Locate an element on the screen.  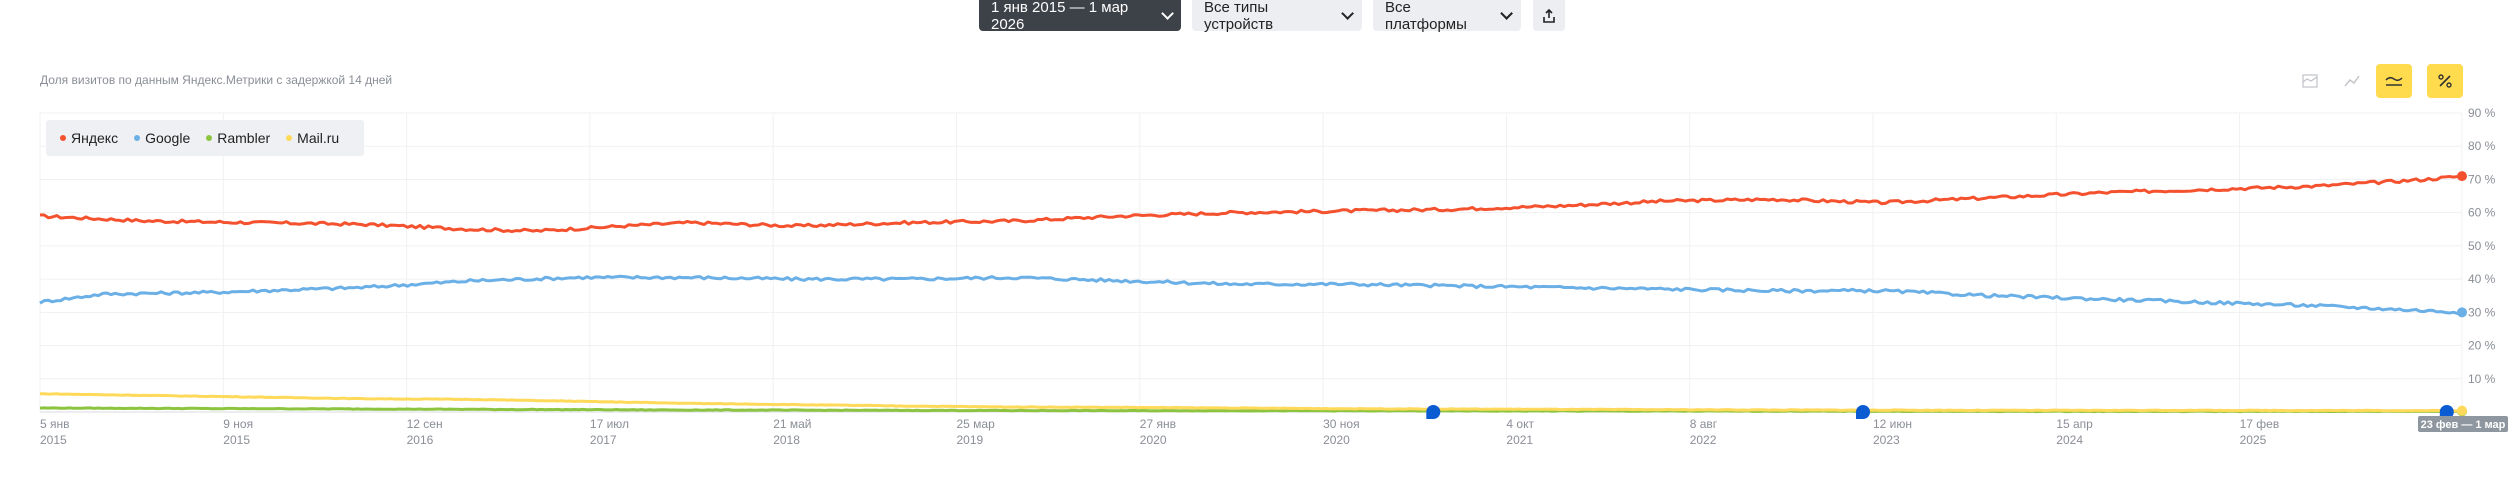
x-tick-label: 21 май is located at coordinates (792, 424).